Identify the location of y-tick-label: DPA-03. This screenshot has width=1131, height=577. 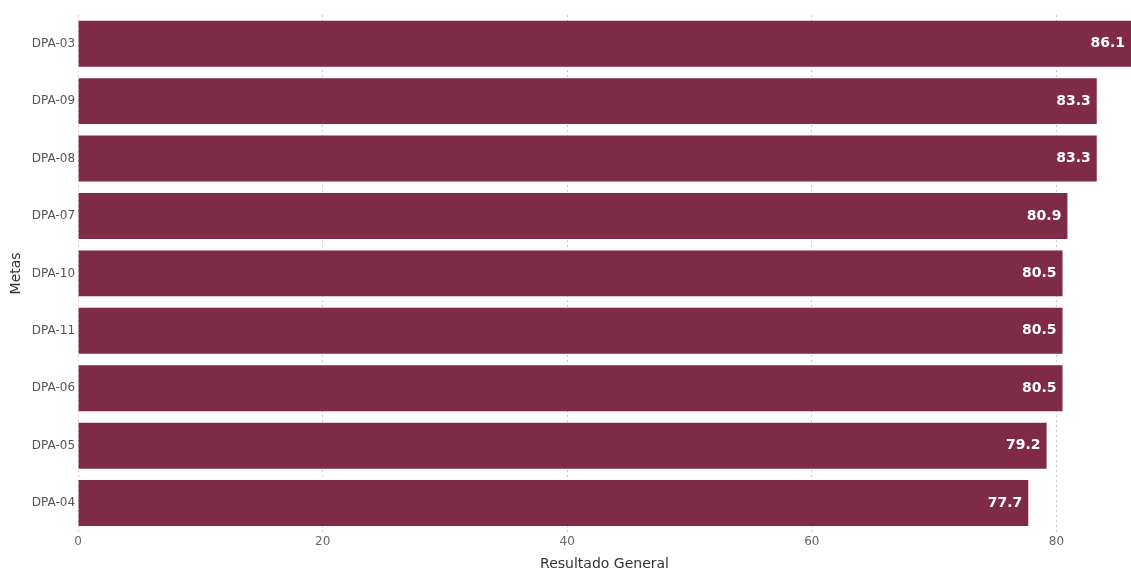
(53, 42).